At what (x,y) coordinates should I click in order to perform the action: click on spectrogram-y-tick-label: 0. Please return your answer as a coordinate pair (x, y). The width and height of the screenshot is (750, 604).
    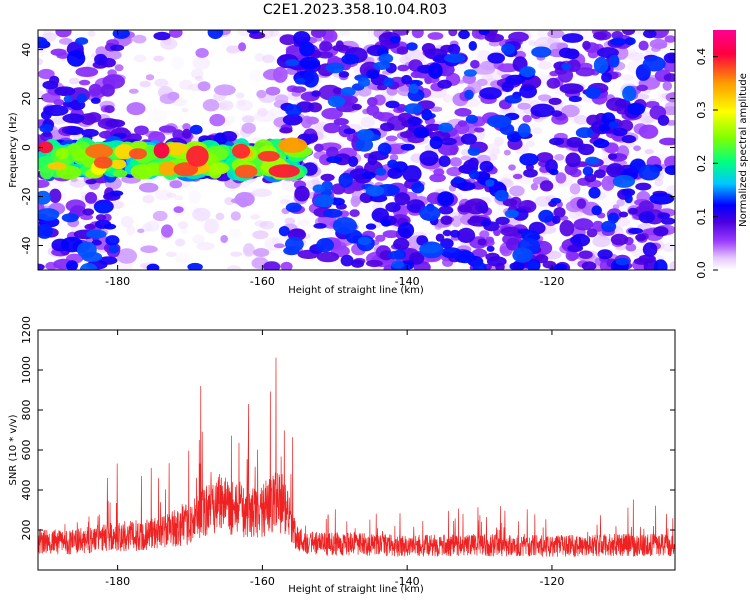
    Looking at the image, I should click on (26, 147).